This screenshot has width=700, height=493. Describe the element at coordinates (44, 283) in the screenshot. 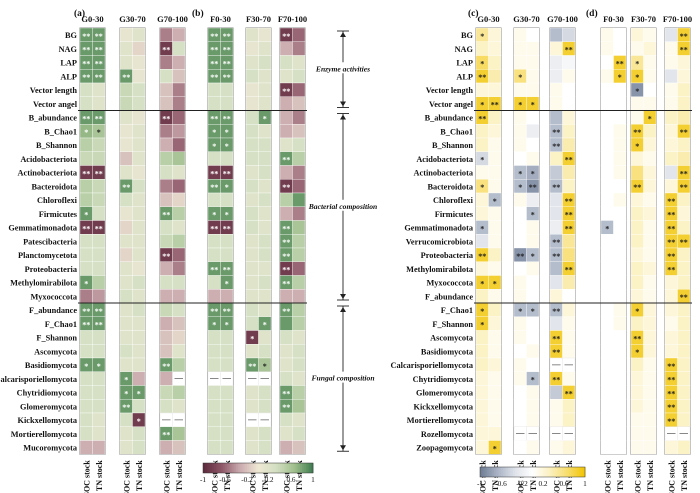

I see `left-row-label: Methylomirabilota` at that location.